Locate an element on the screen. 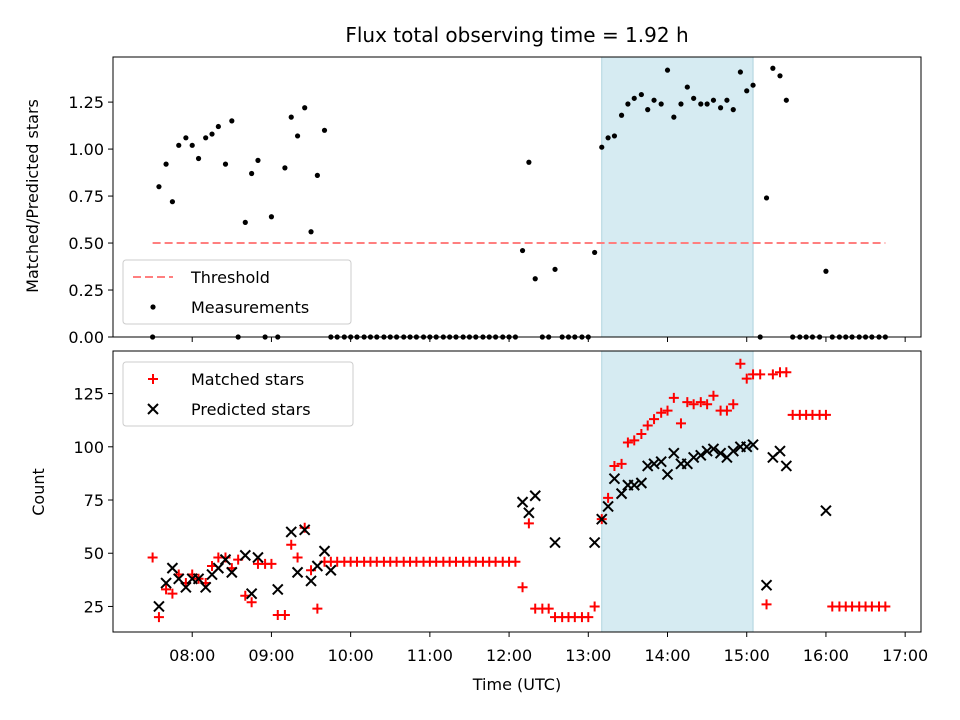  x-tick-label: 12:00 is located at coordinates (509, 655).